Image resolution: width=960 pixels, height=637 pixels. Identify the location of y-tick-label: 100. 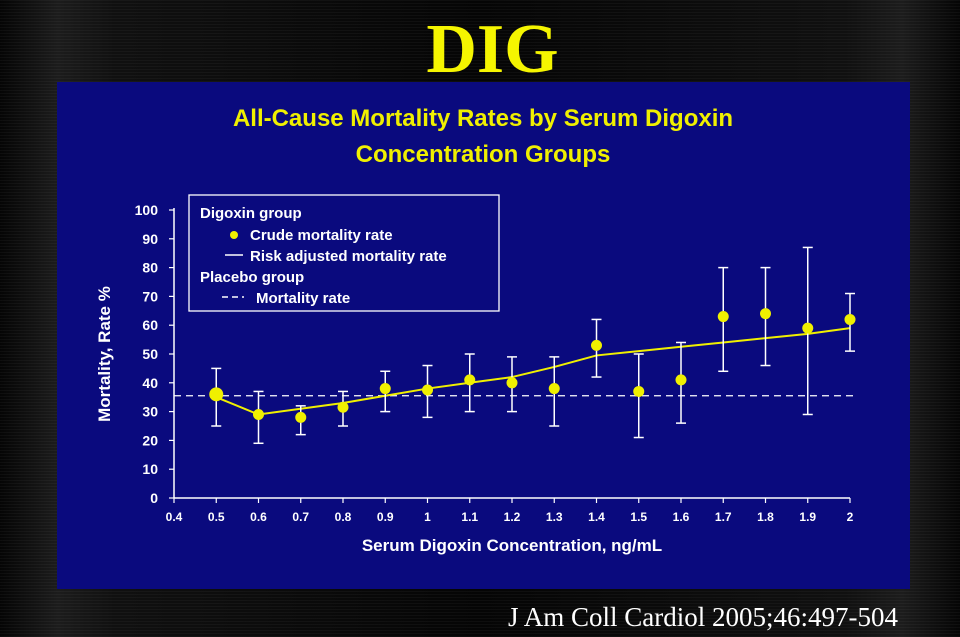
(147, 210).